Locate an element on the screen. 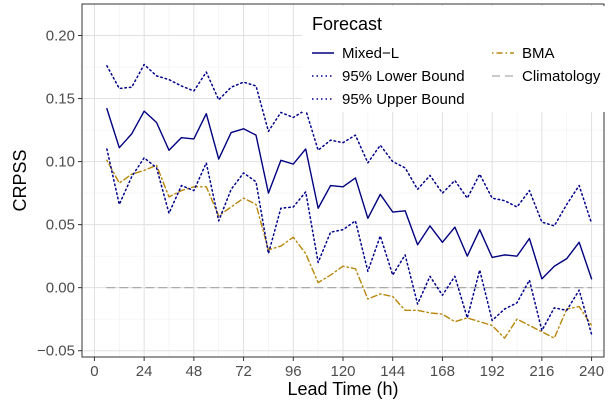  legend-title: Forecast is located at coordinates (347, 24).